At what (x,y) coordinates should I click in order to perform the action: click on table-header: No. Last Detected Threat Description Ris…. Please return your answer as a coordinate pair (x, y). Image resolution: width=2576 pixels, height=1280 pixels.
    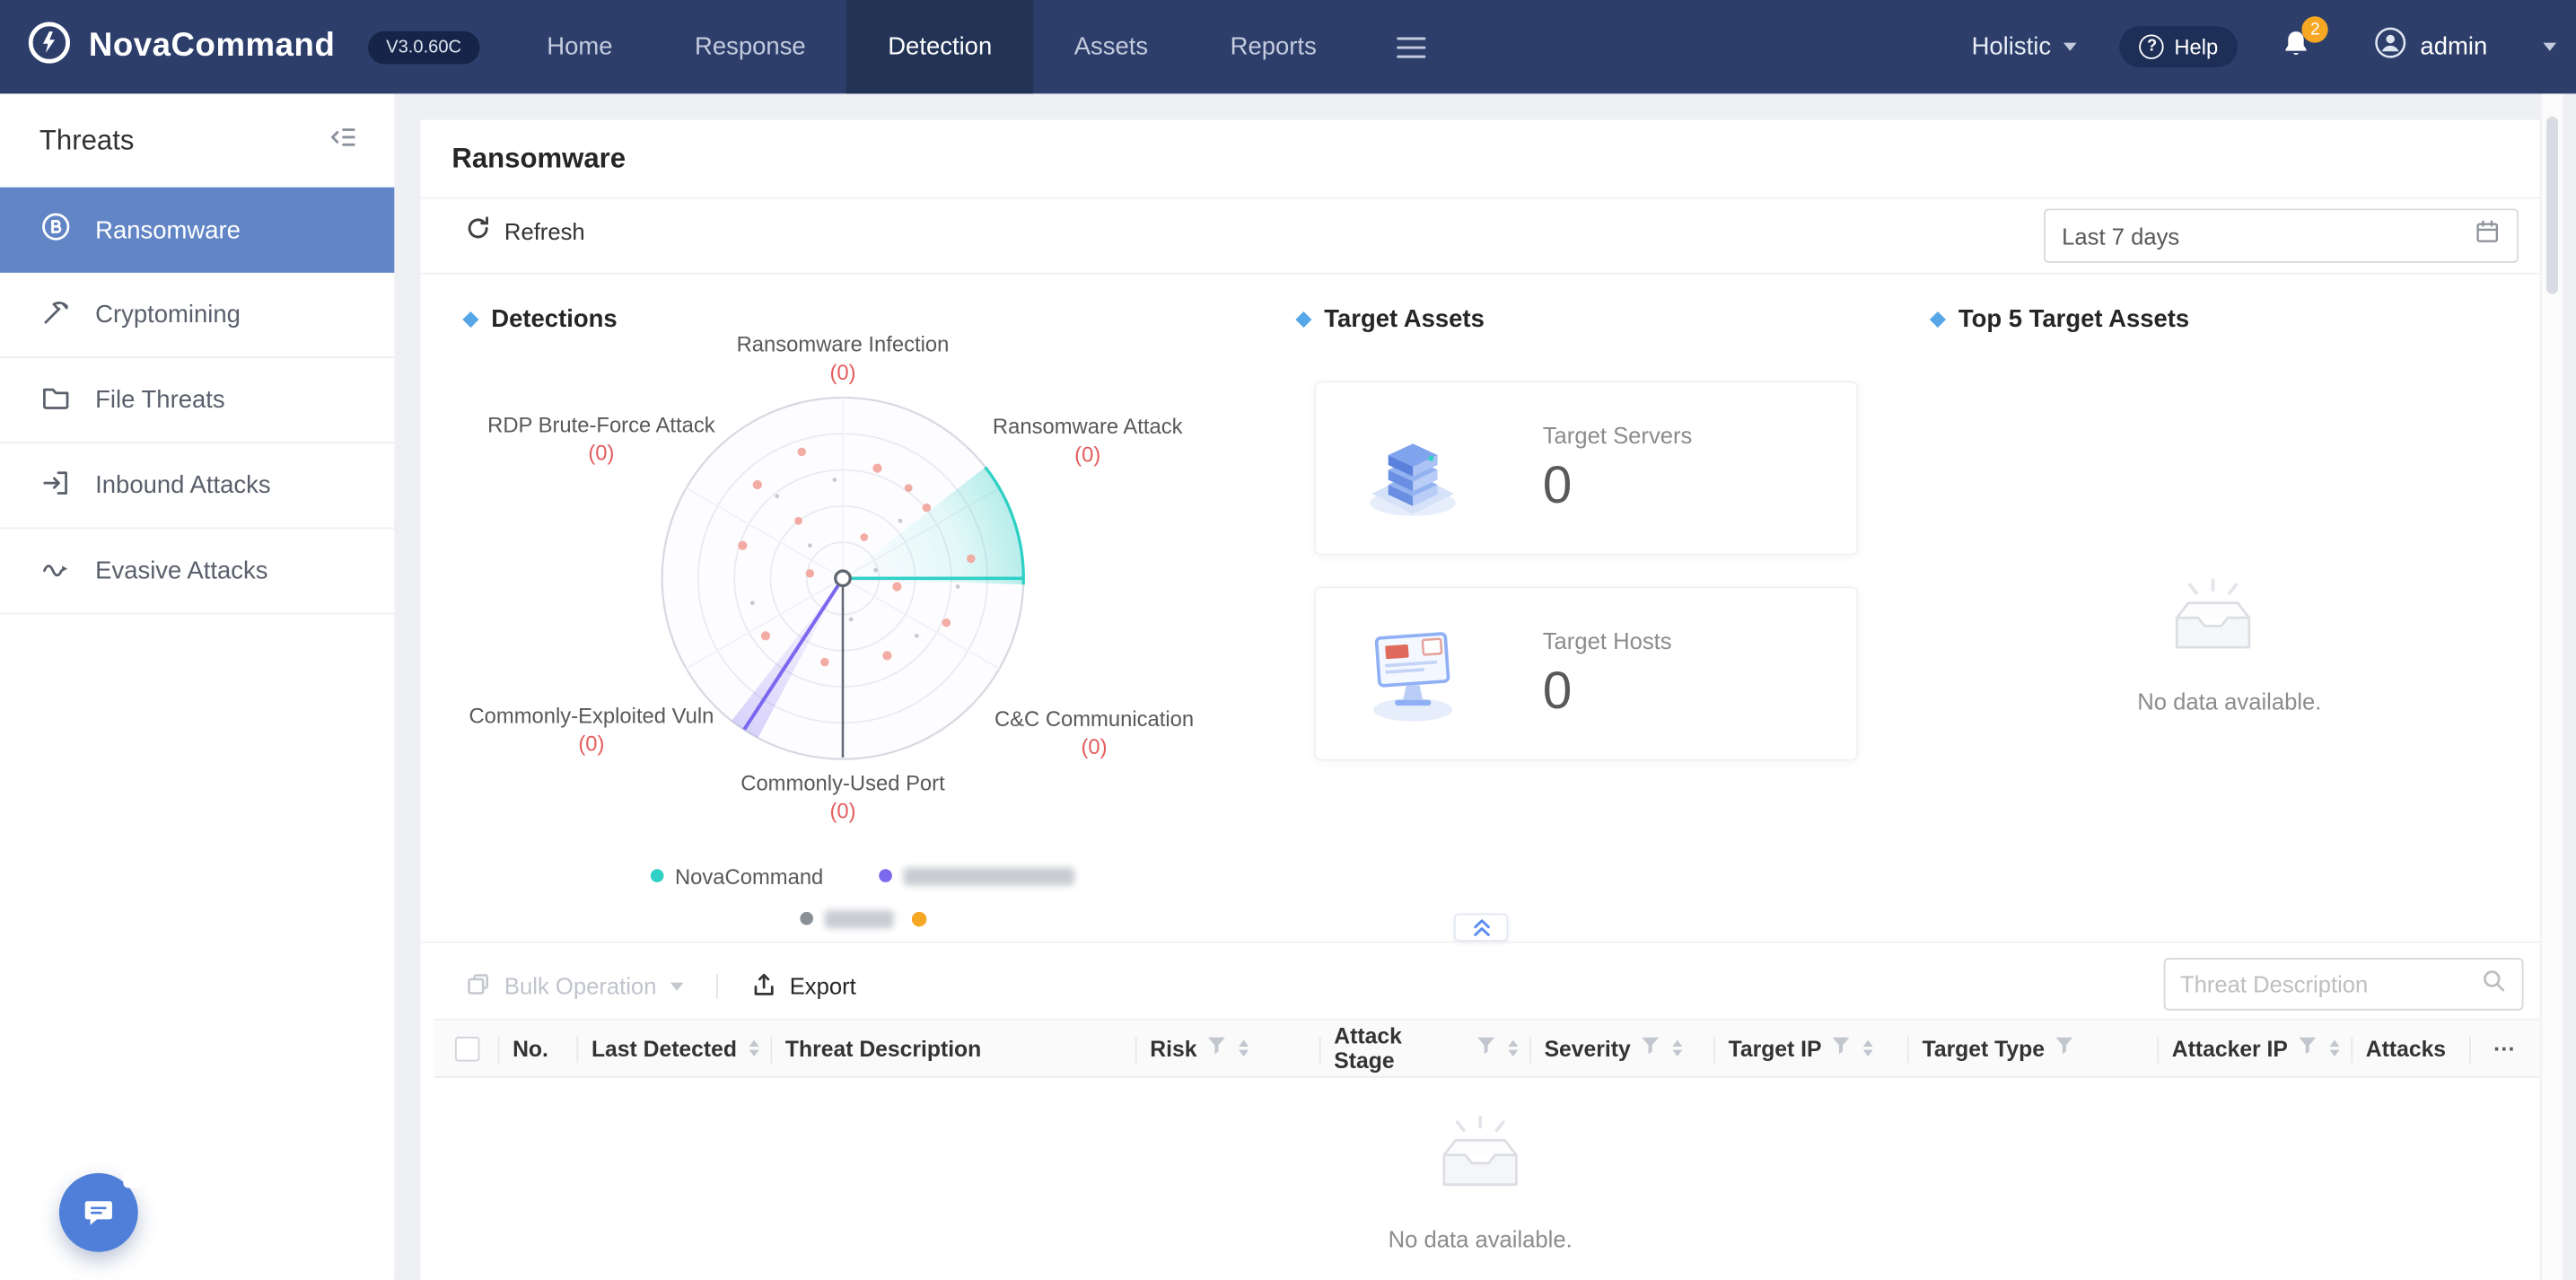
    Looking at the image, I should click on (1487, 1048).